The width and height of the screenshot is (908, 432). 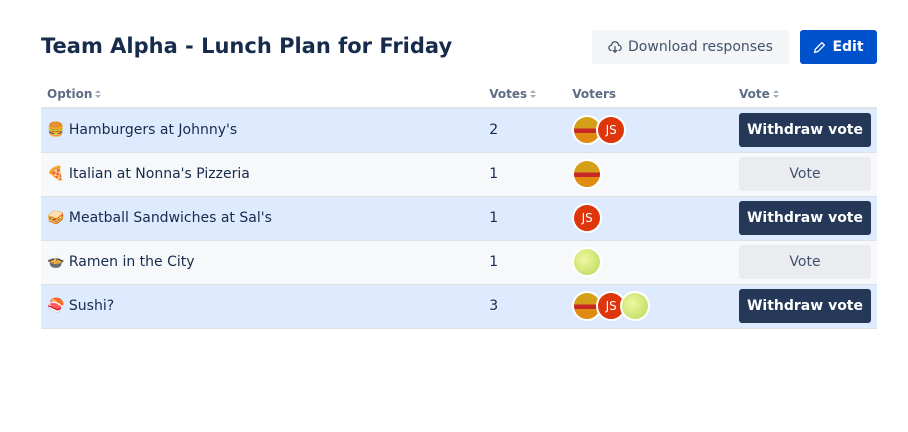 I want to click on option: Sushi?, so click(x=91, y=306).